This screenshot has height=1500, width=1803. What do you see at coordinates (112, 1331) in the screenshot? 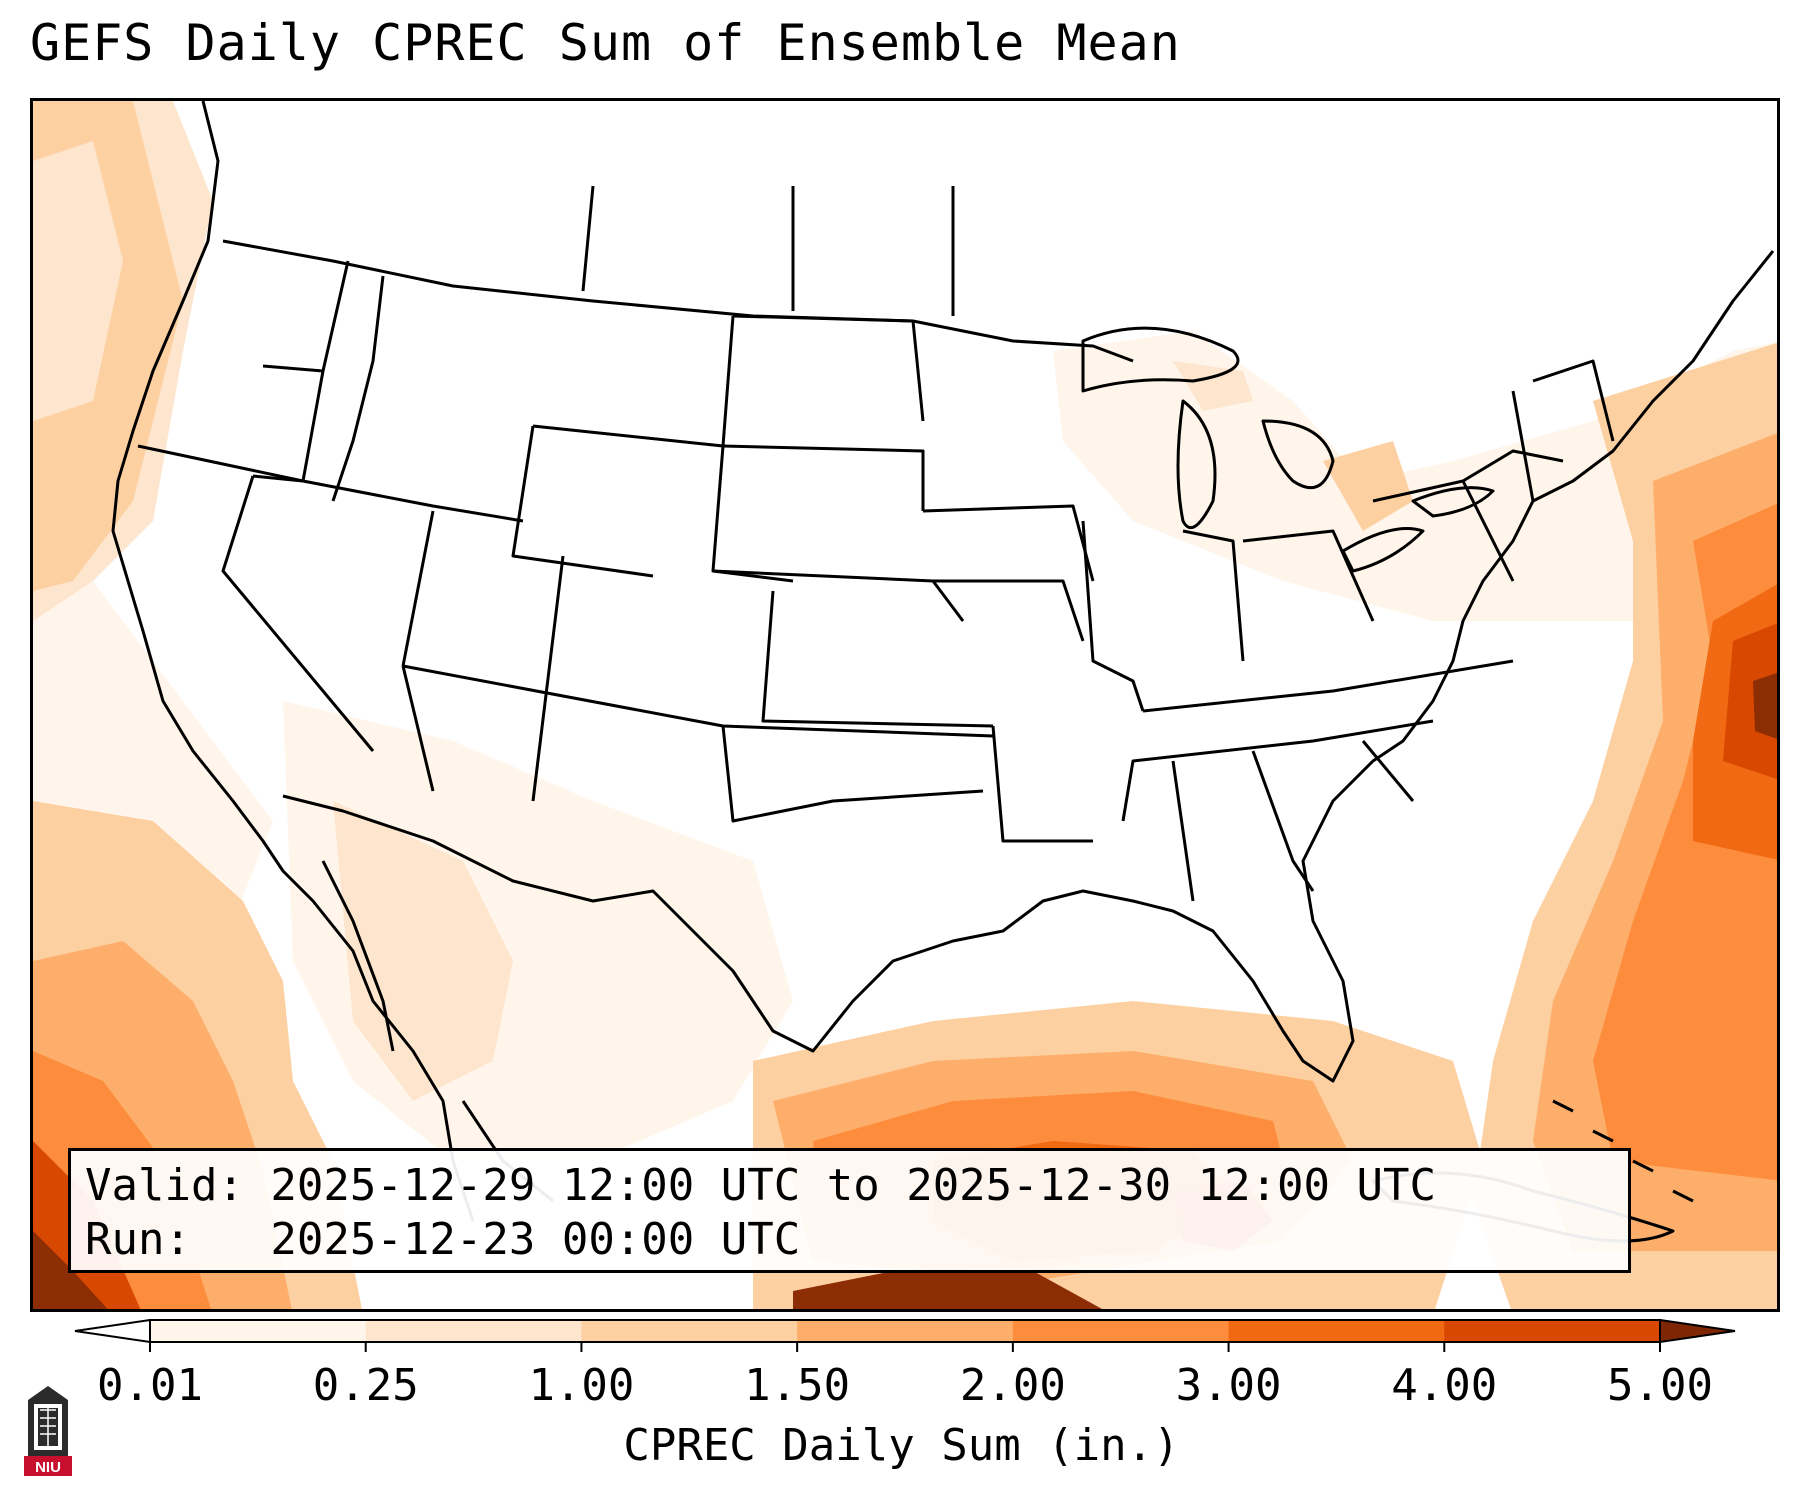
I see `colorbar-under-extension` at bounding box center [112, 1331].